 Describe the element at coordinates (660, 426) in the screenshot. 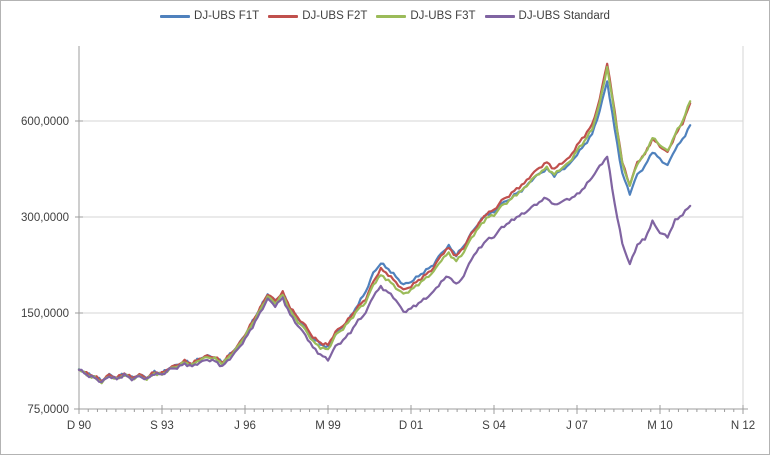

I see `x-axis-tick-label: M 10` at that location.